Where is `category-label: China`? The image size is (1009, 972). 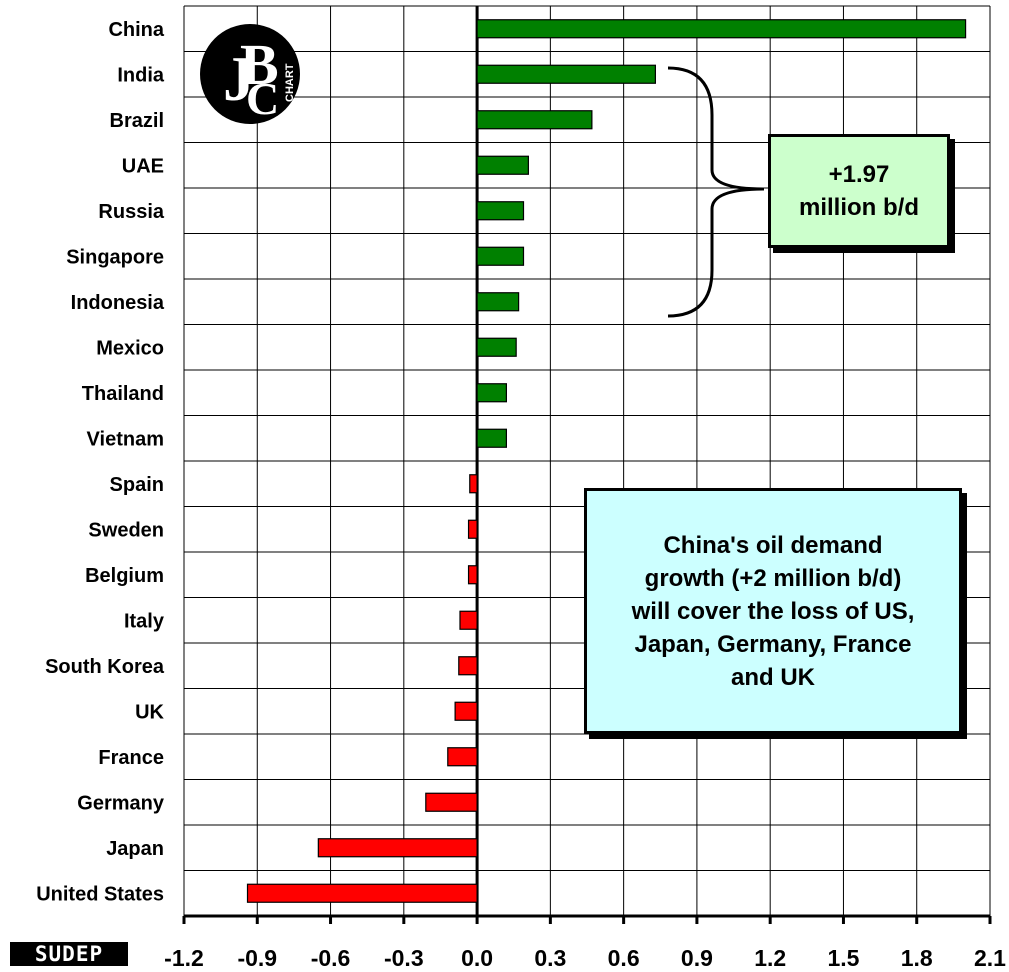
category-label: China is located at coordinates (136, 30).